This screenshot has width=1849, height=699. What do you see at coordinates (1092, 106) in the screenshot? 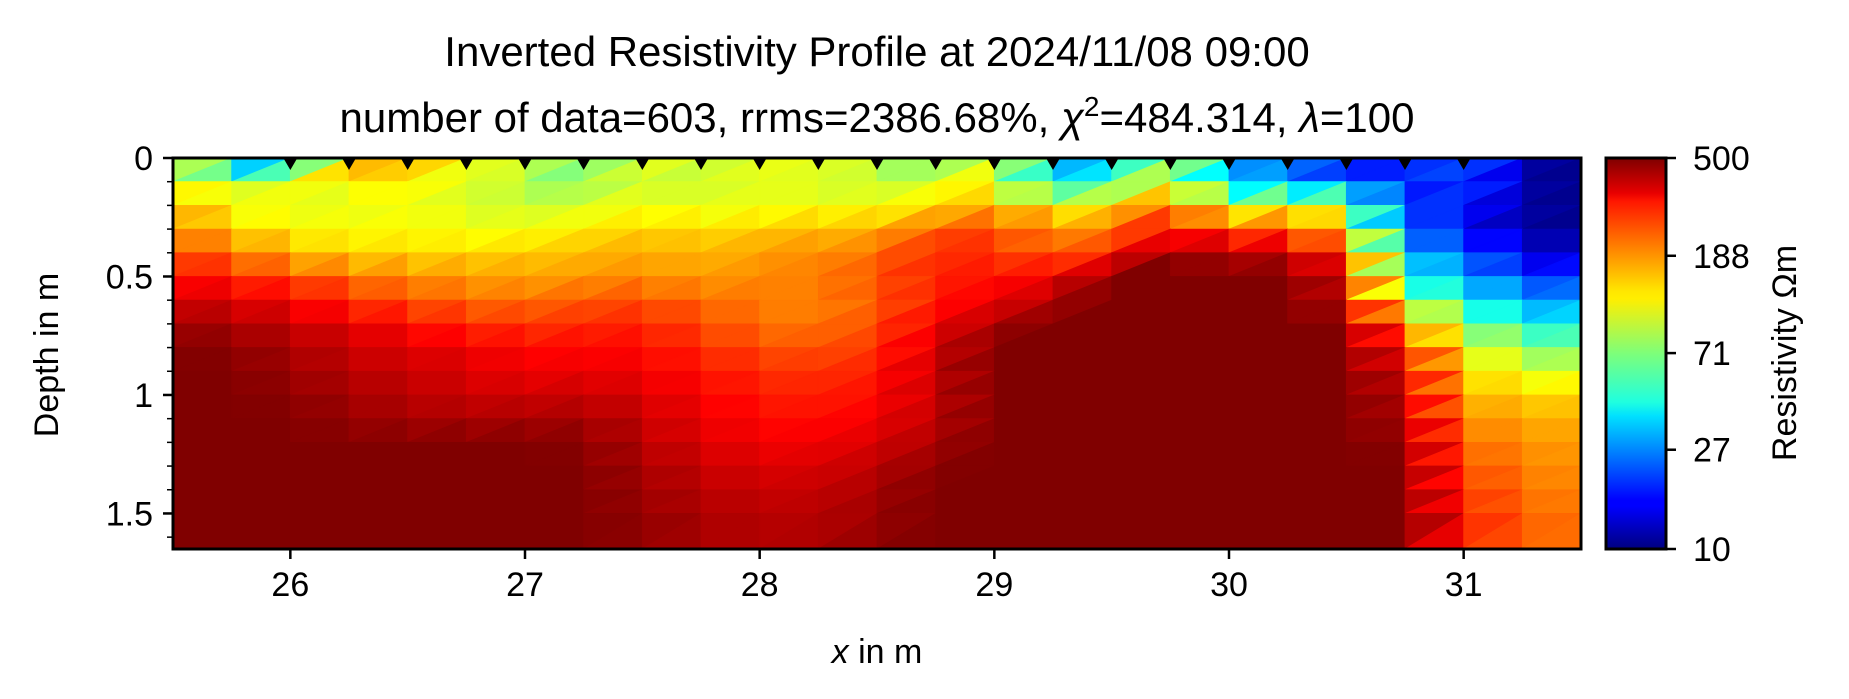
I see `chi-superscript: 2` at bounding box center [1092, 106].